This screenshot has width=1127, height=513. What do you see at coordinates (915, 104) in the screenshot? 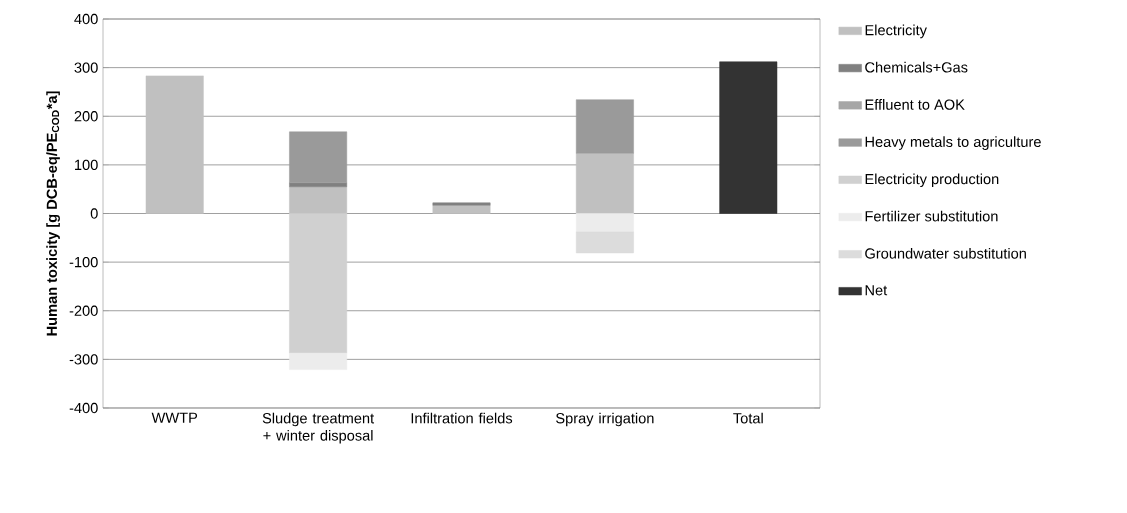
I see `legend-label: Effluent to AOK` at bounding box center [915, 104].